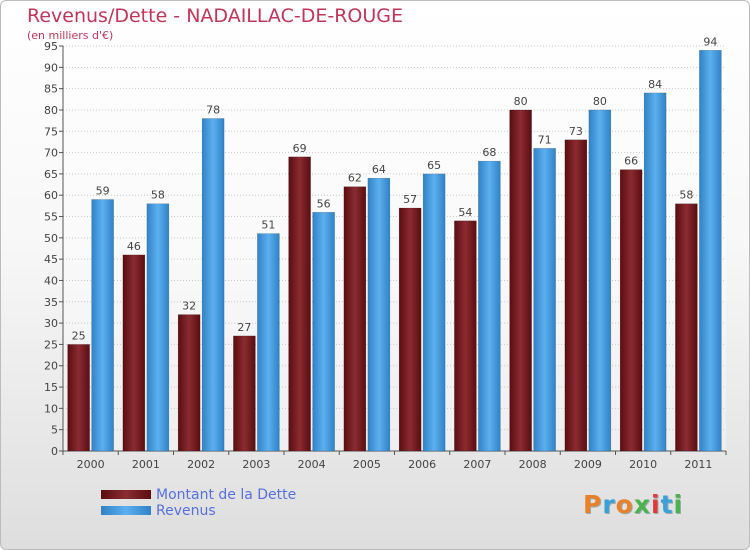 This screenshot has height=550, width=750. Describe the element at coordinates (256, 464) in the screenshot. I see `x-tick-label: 2003` at that location.